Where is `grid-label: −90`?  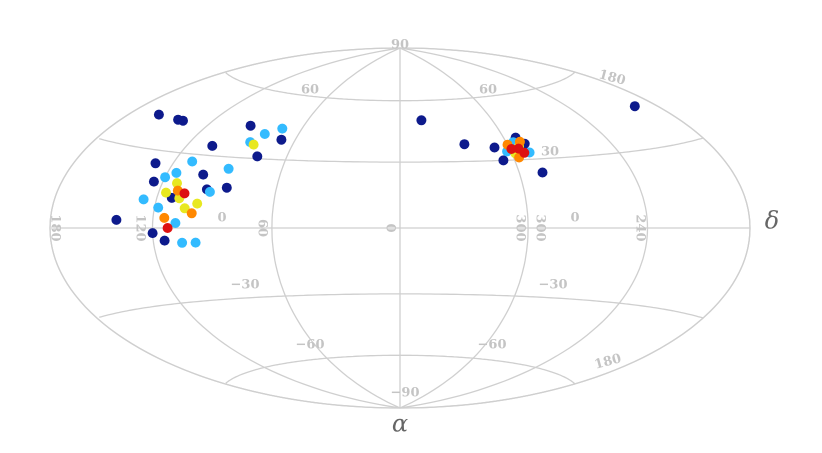 grid-label: −90 is located at coordinates (405, 393).